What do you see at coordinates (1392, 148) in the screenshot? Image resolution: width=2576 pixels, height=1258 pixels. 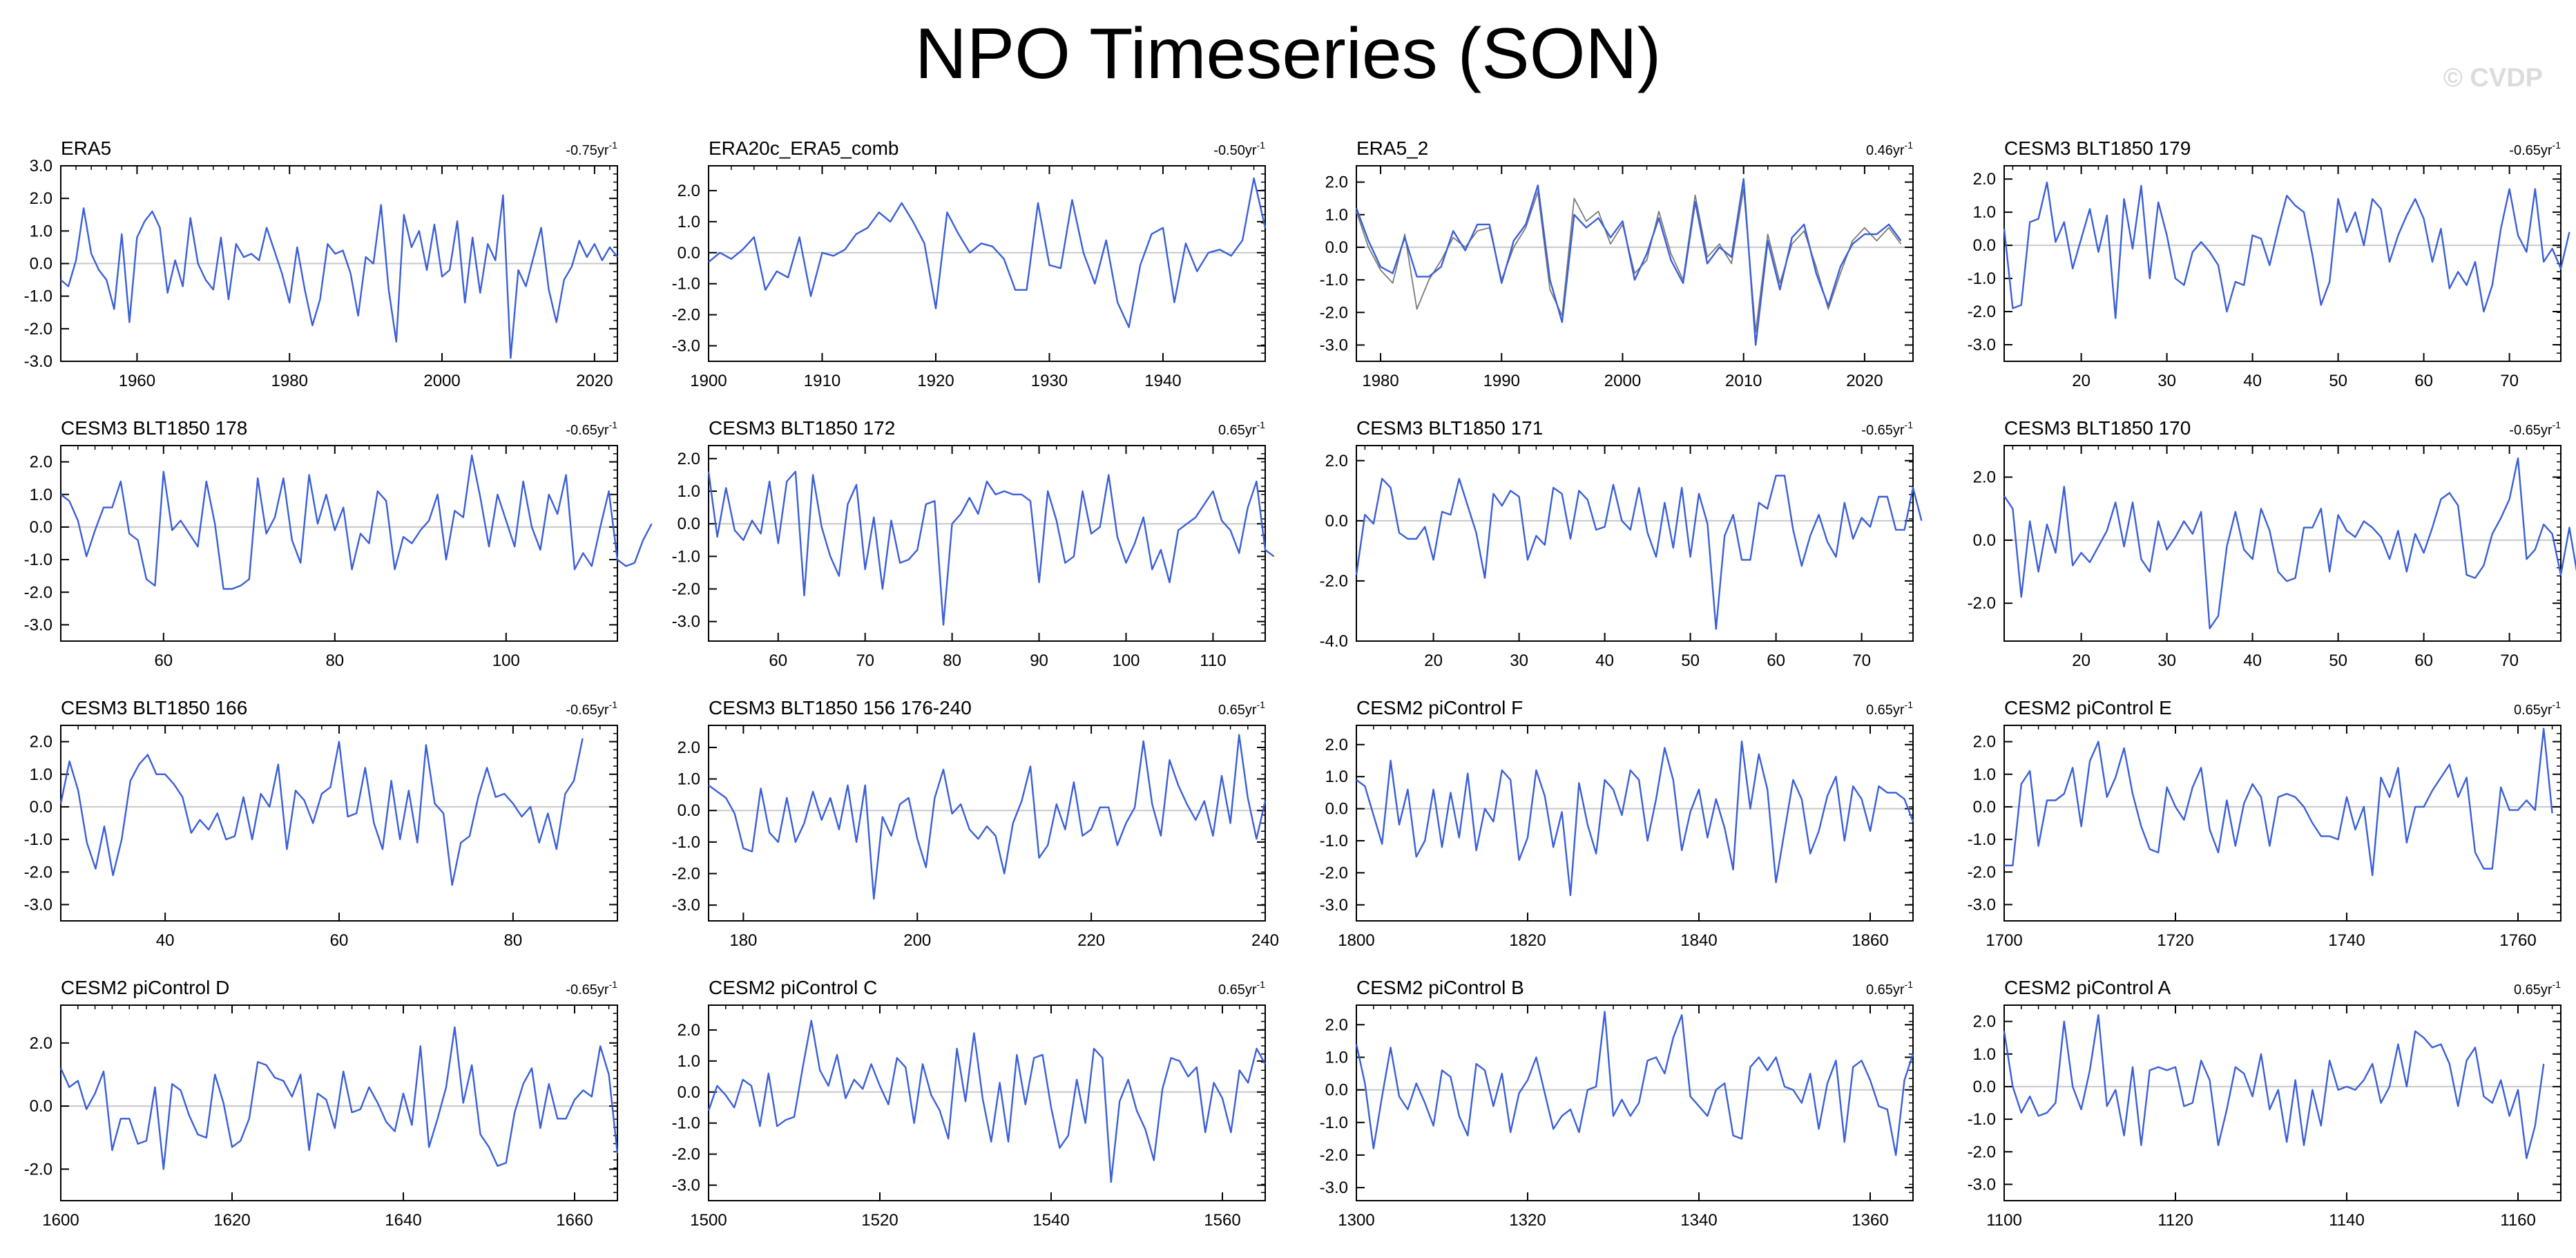 I see `panel-title: ERA5_2` at bounding box center [1392, 148].